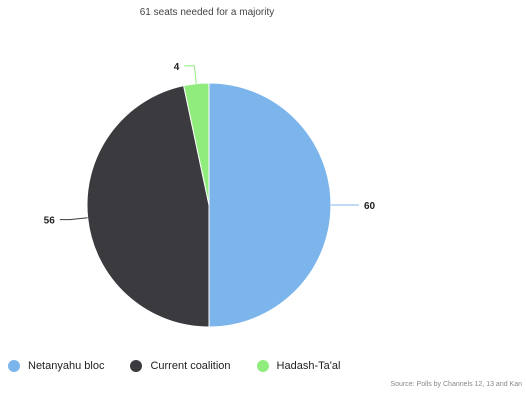 The height and width of the screenshot is (396, 526). Describe the element at coordinates (308, 366) in the screenshot. I see `legend-label-hadash-taal: Hadash-Ta'al` at that location.